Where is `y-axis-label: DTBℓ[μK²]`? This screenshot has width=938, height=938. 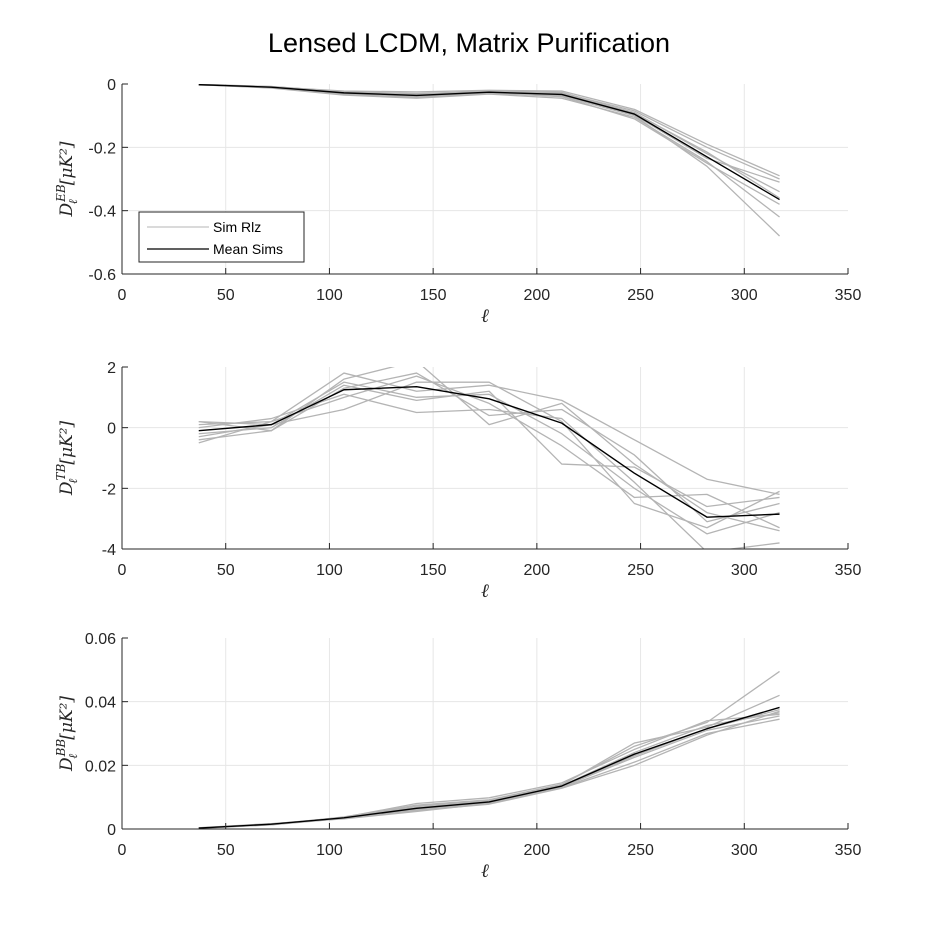 y-axis-label: DTBℓ[μK²] is located at coordinates (67, 458).